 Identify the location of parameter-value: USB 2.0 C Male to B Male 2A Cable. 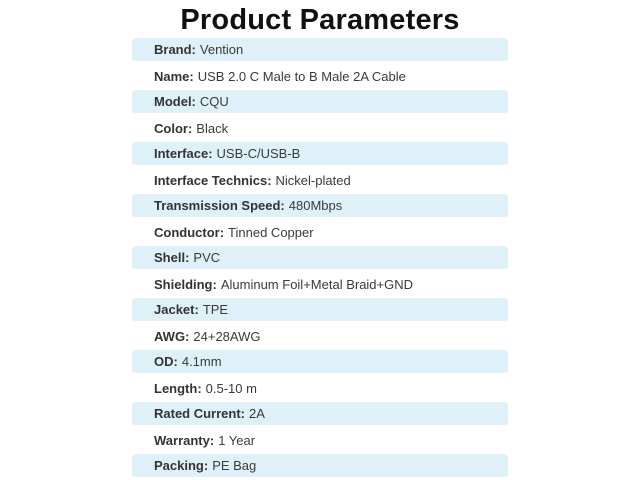
(301, 76).